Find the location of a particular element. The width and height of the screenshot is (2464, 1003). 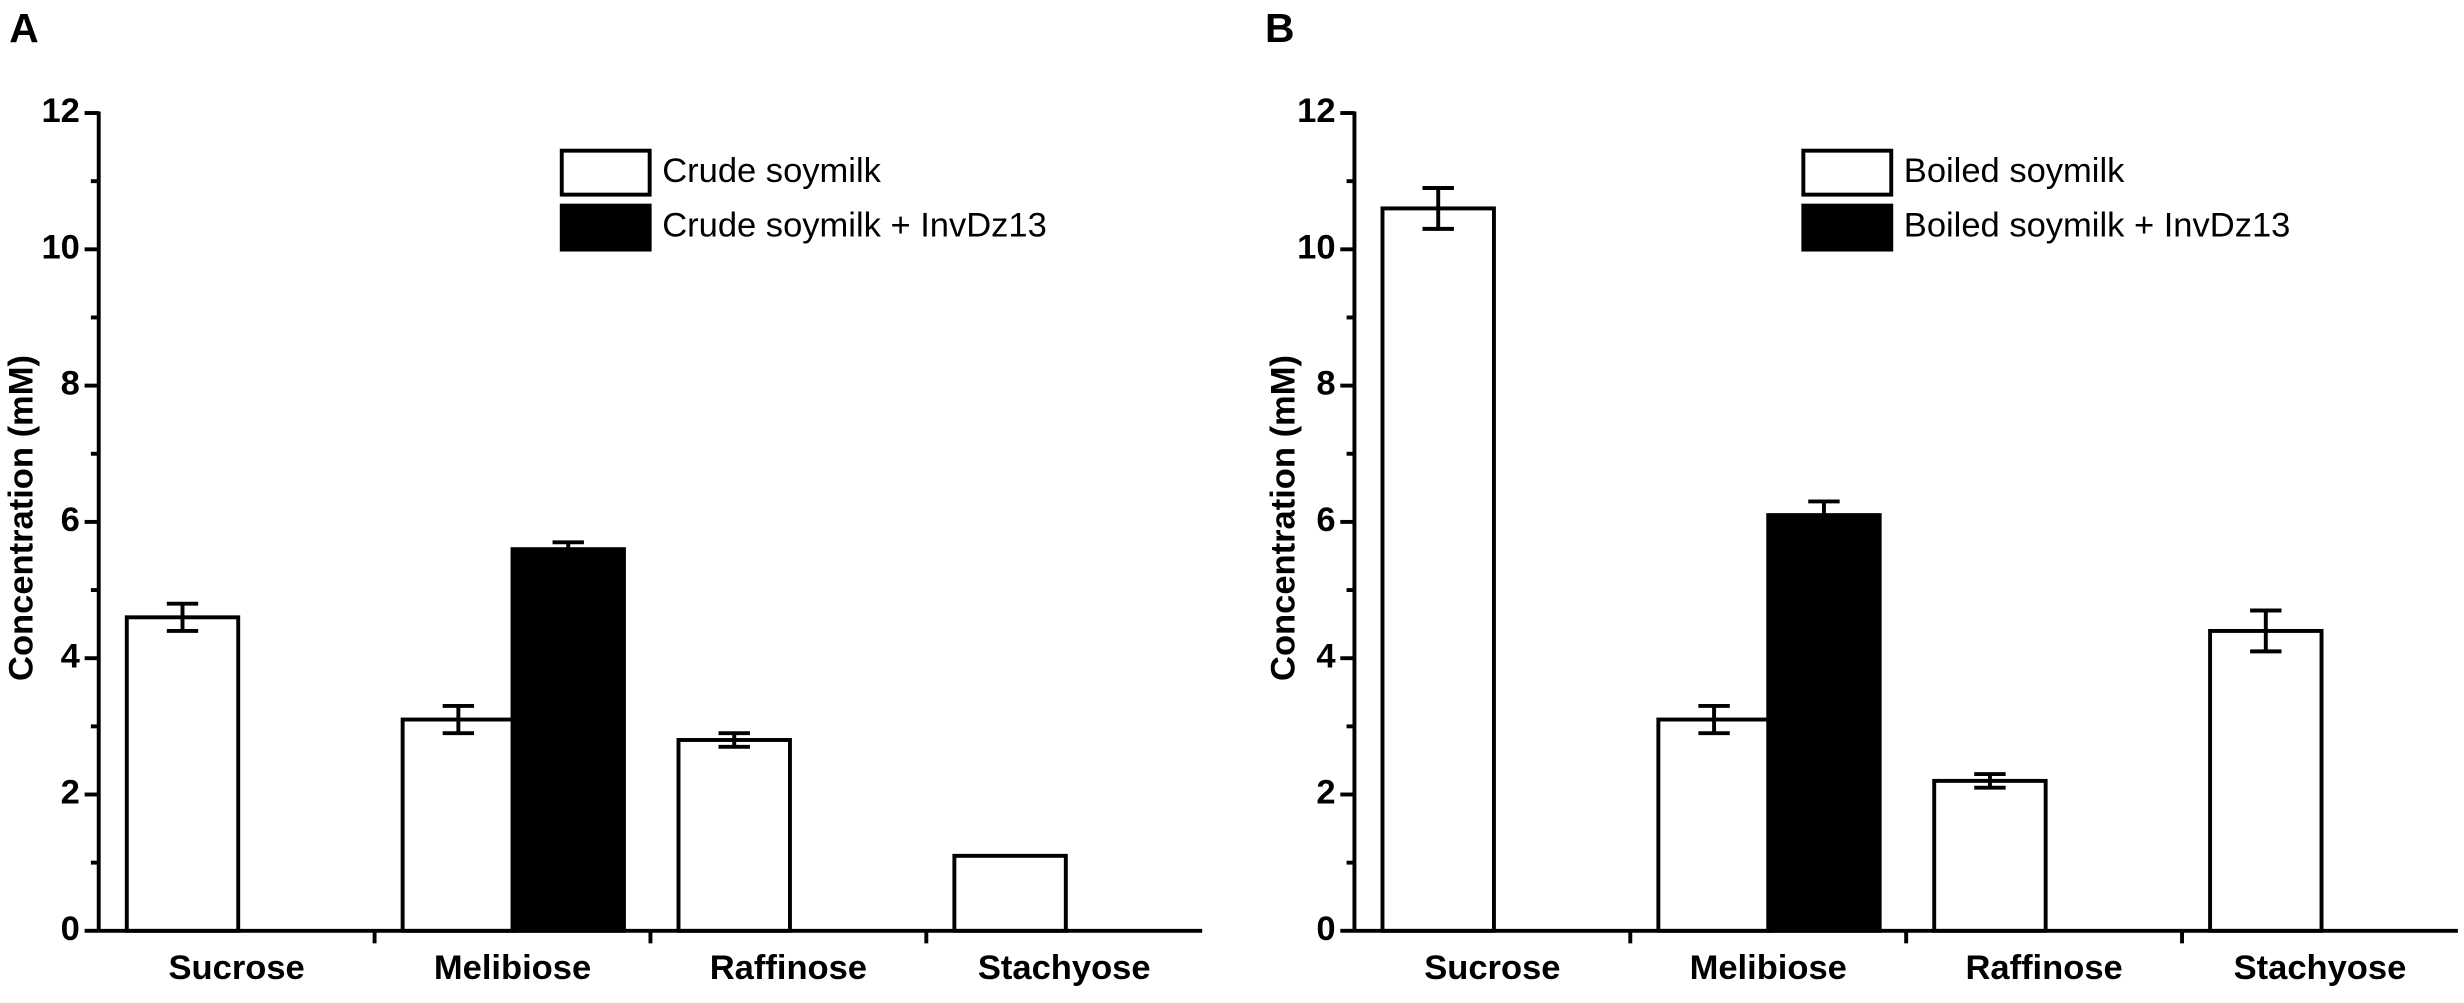

legend-label: Boiled soymilk + InvDz13 is located at coordinates (2097, 226).